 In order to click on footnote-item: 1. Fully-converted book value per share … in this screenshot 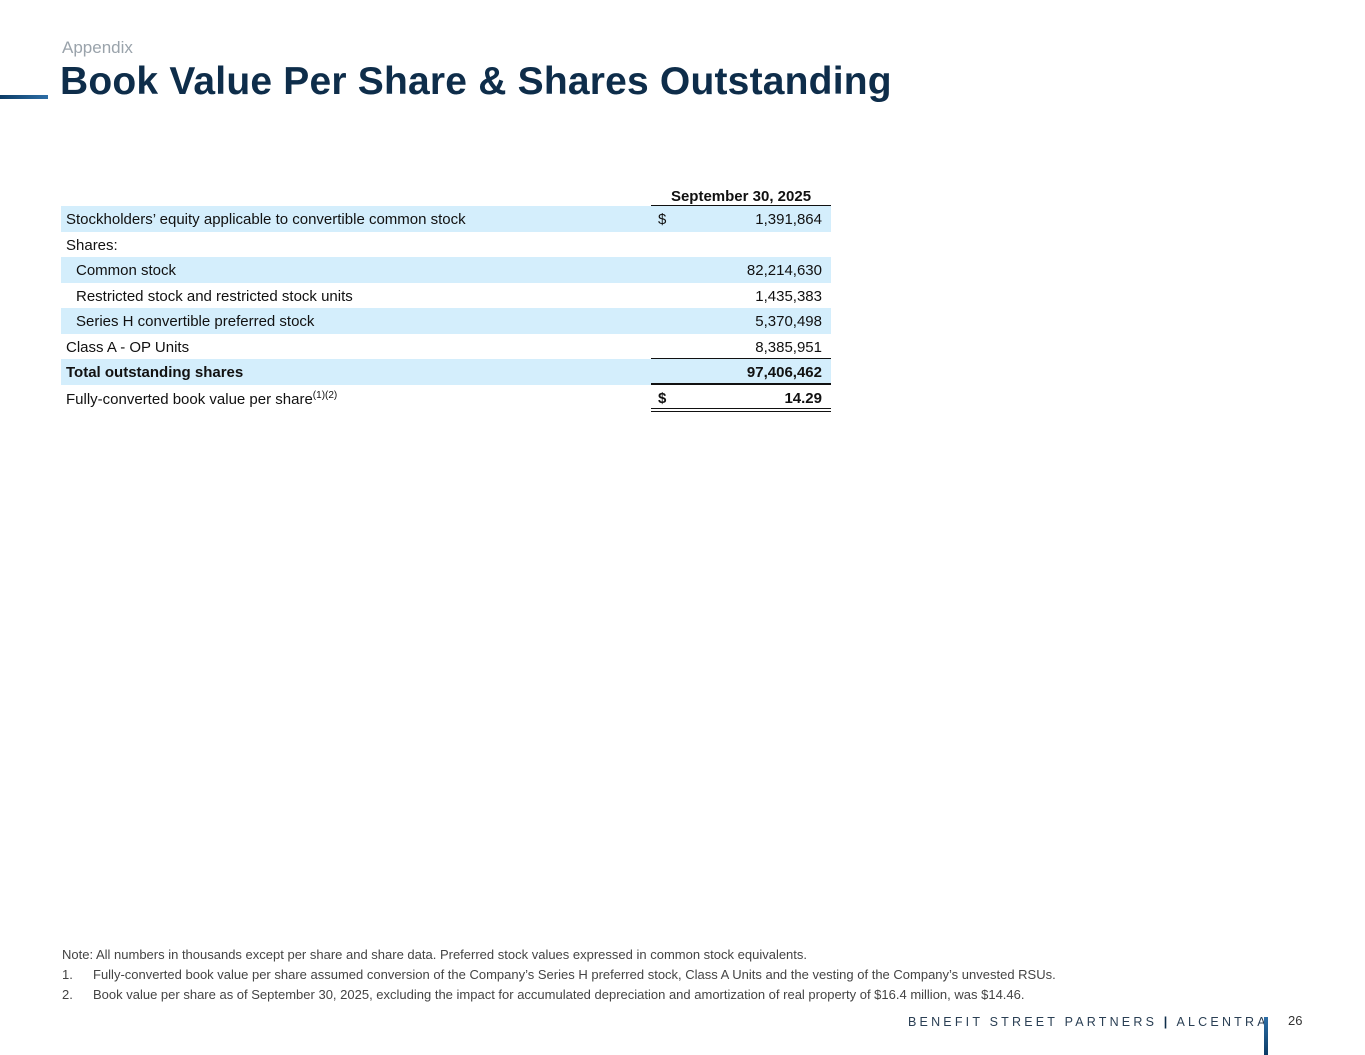, I will do `click(559, 975)`.